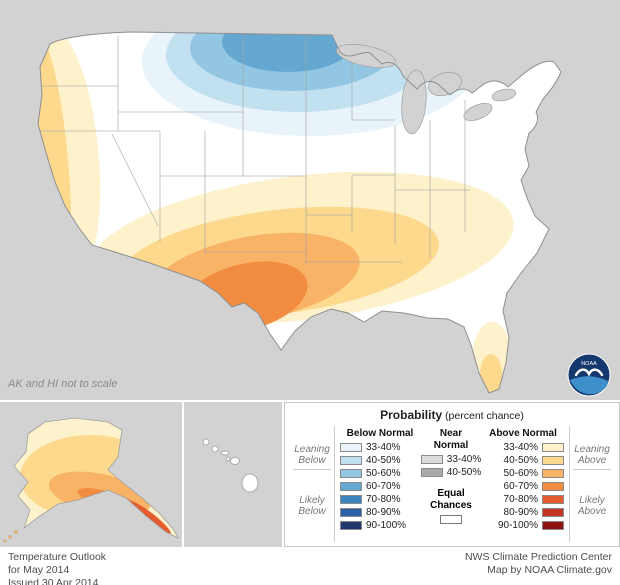 Image resolution: width=620 pixels, height=585 pixels. I want to click on near-normal-header: Near Normal, so click(451, 439).